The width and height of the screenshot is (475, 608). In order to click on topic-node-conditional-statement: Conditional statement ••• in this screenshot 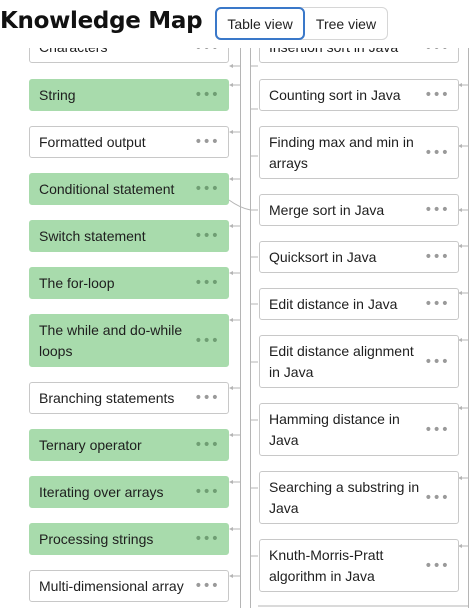, I will do `click(129, 189)`.